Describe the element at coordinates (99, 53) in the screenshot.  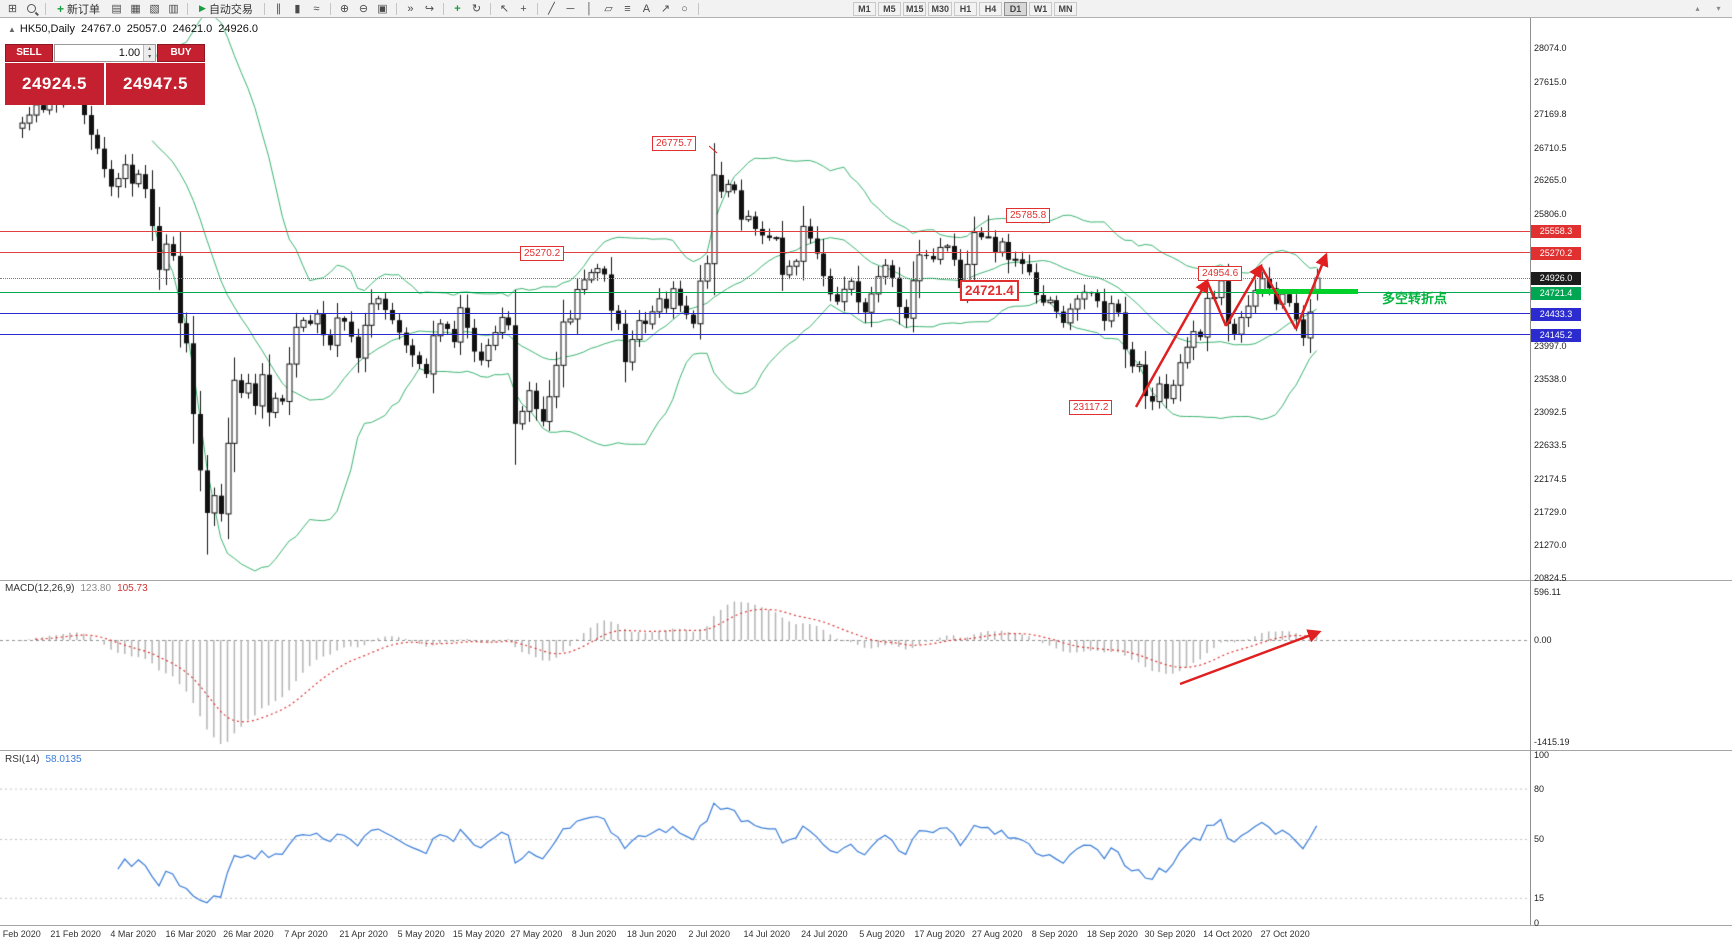
I see `volume-input` at that location.